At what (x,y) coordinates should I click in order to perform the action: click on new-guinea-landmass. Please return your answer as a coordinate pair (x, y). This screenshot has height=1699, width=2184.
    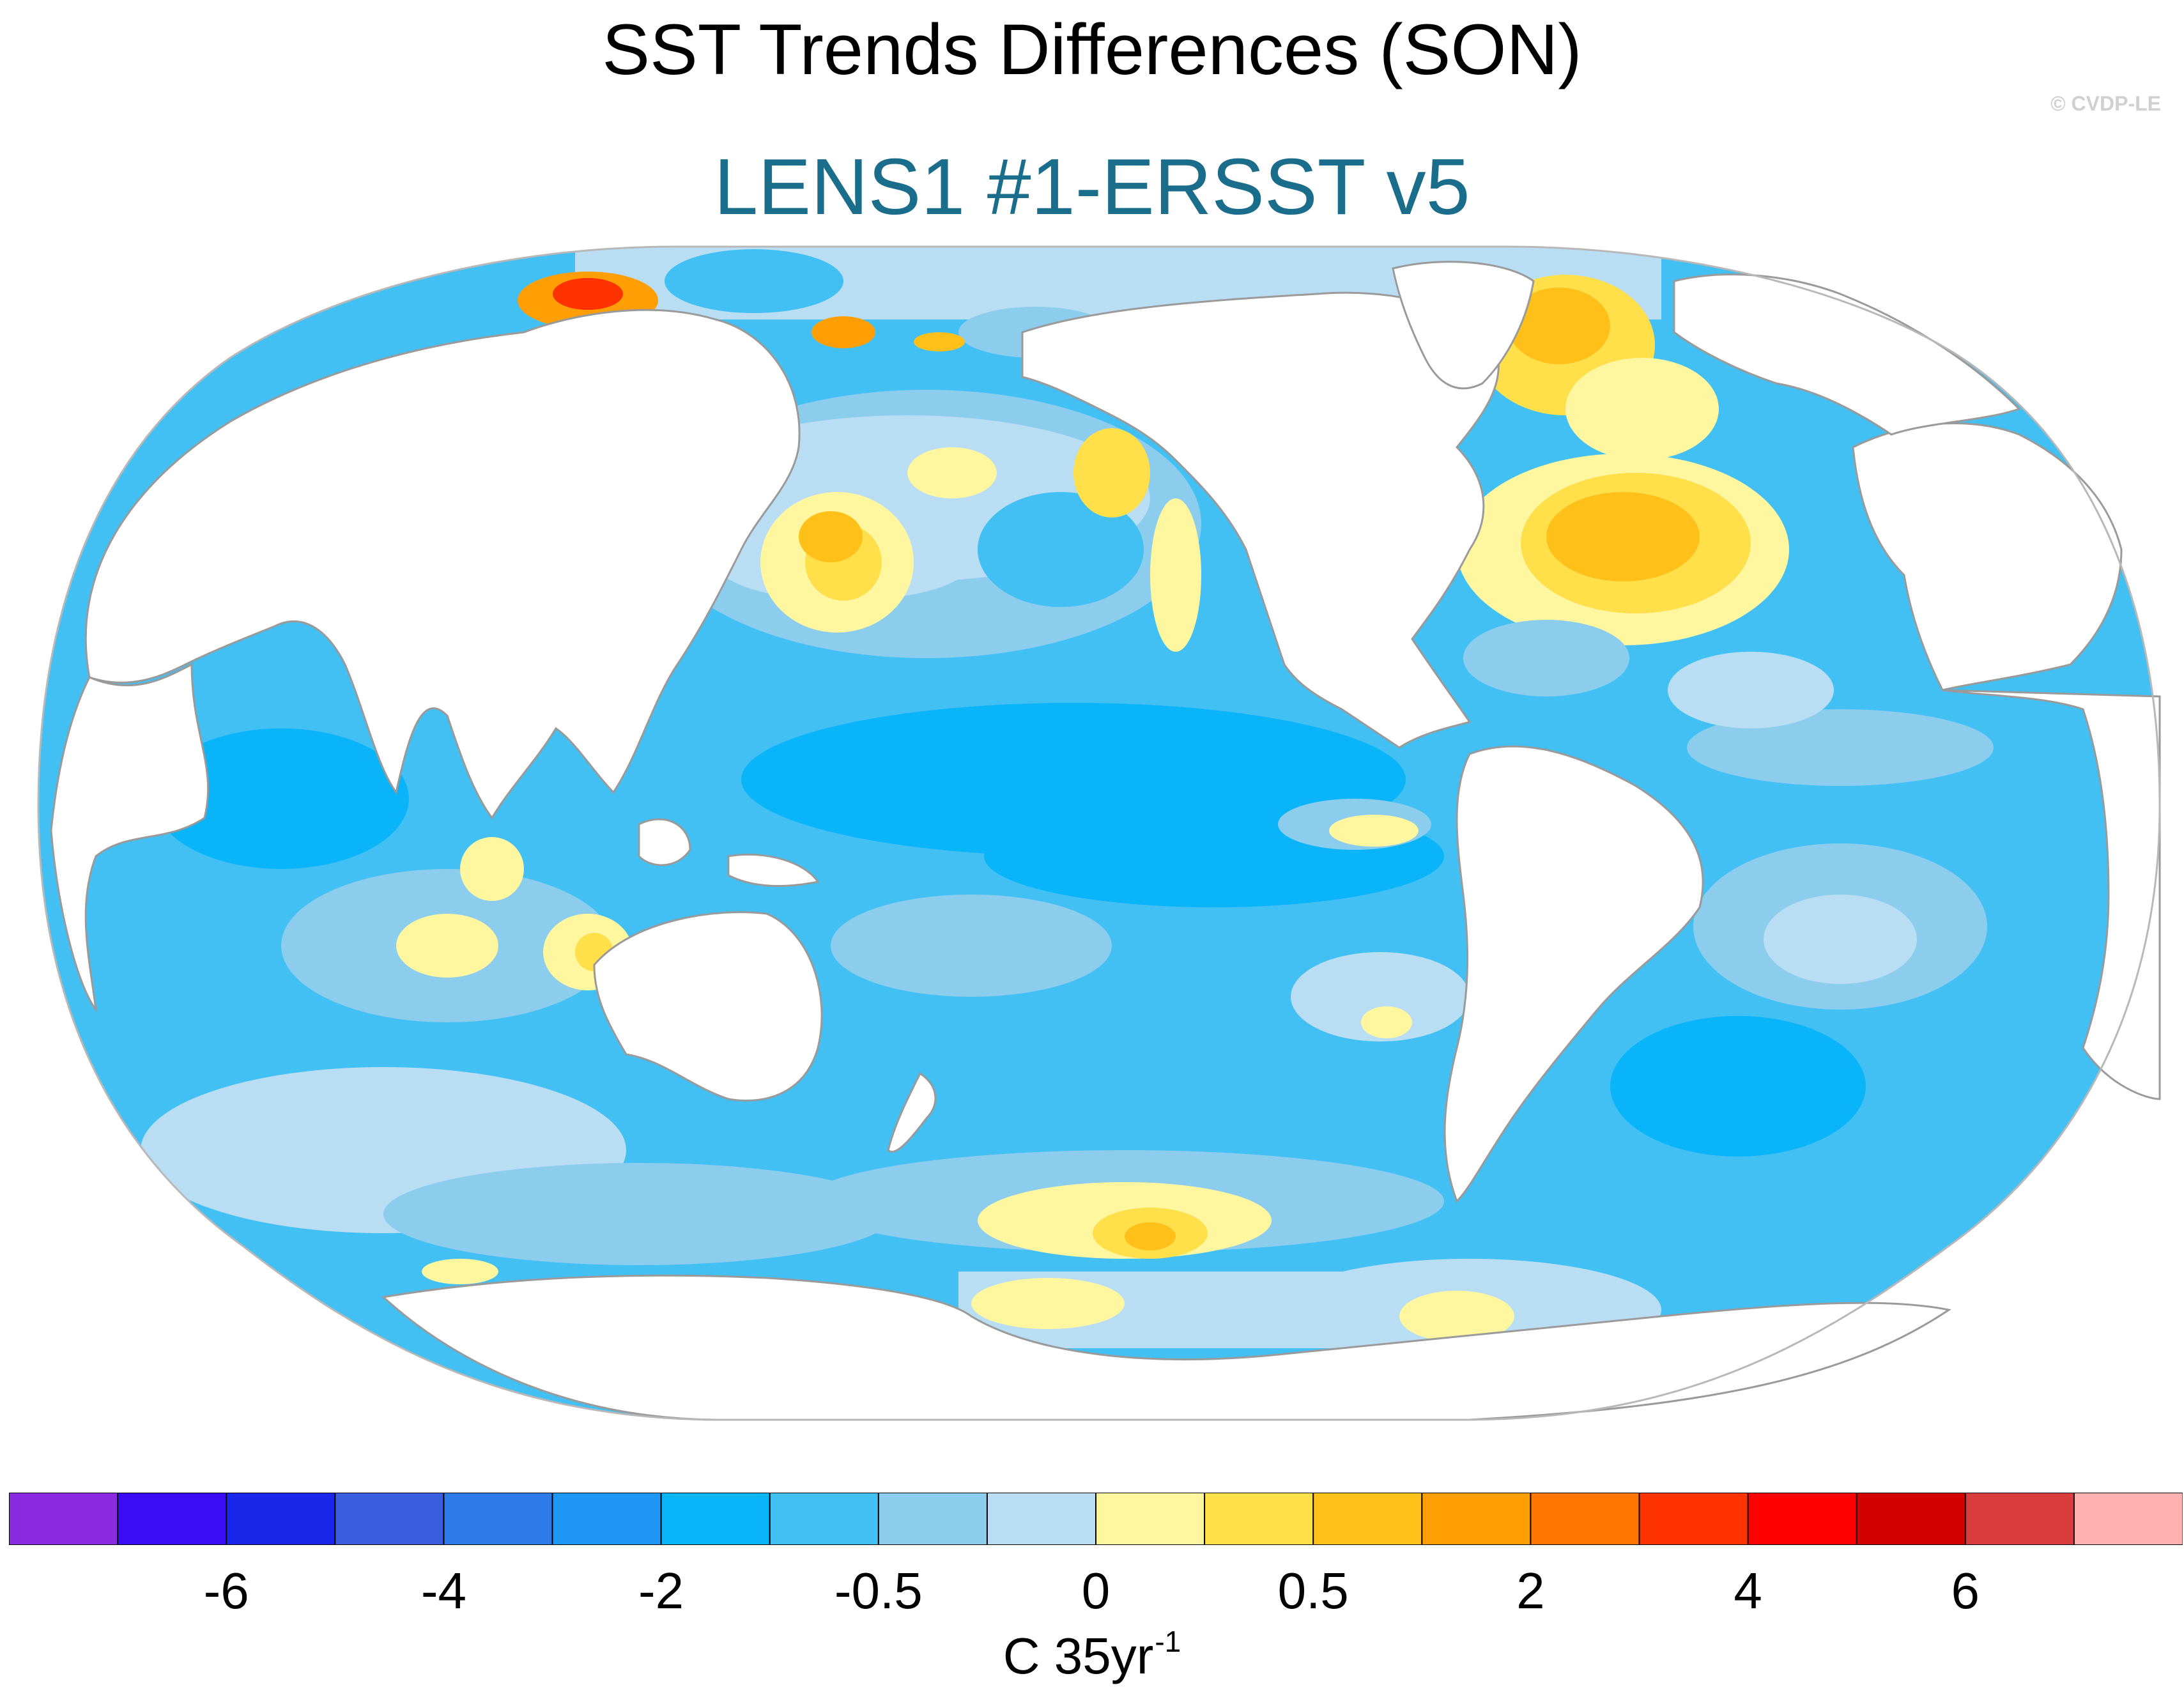
    Looking at the image, I should click on (773, 870).